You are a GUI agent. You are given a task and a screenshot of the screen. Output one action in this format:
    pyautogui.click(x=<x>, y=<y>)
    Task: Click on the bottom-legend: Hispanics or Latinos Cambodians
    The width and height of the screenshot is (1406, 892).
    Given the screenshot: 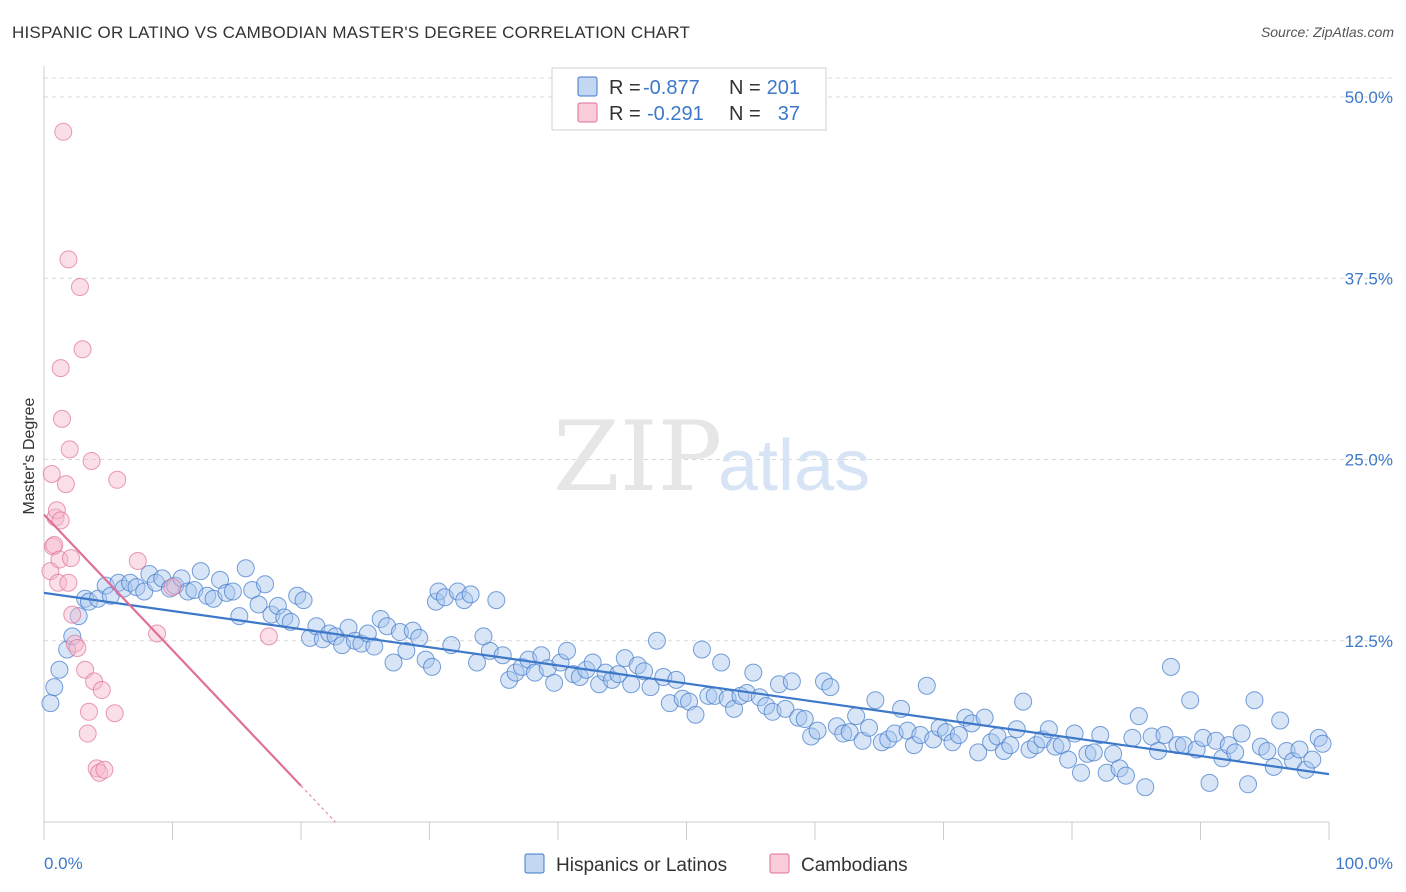 What is the action you would take?
    pyautogui.click(x=716, y=864)
    